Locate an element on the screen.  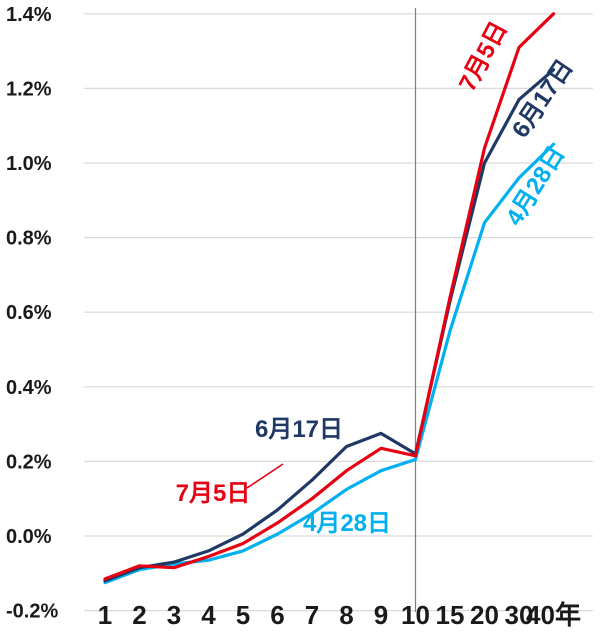
y-tick-label: 1.4% is located at coordinates (29, 15).